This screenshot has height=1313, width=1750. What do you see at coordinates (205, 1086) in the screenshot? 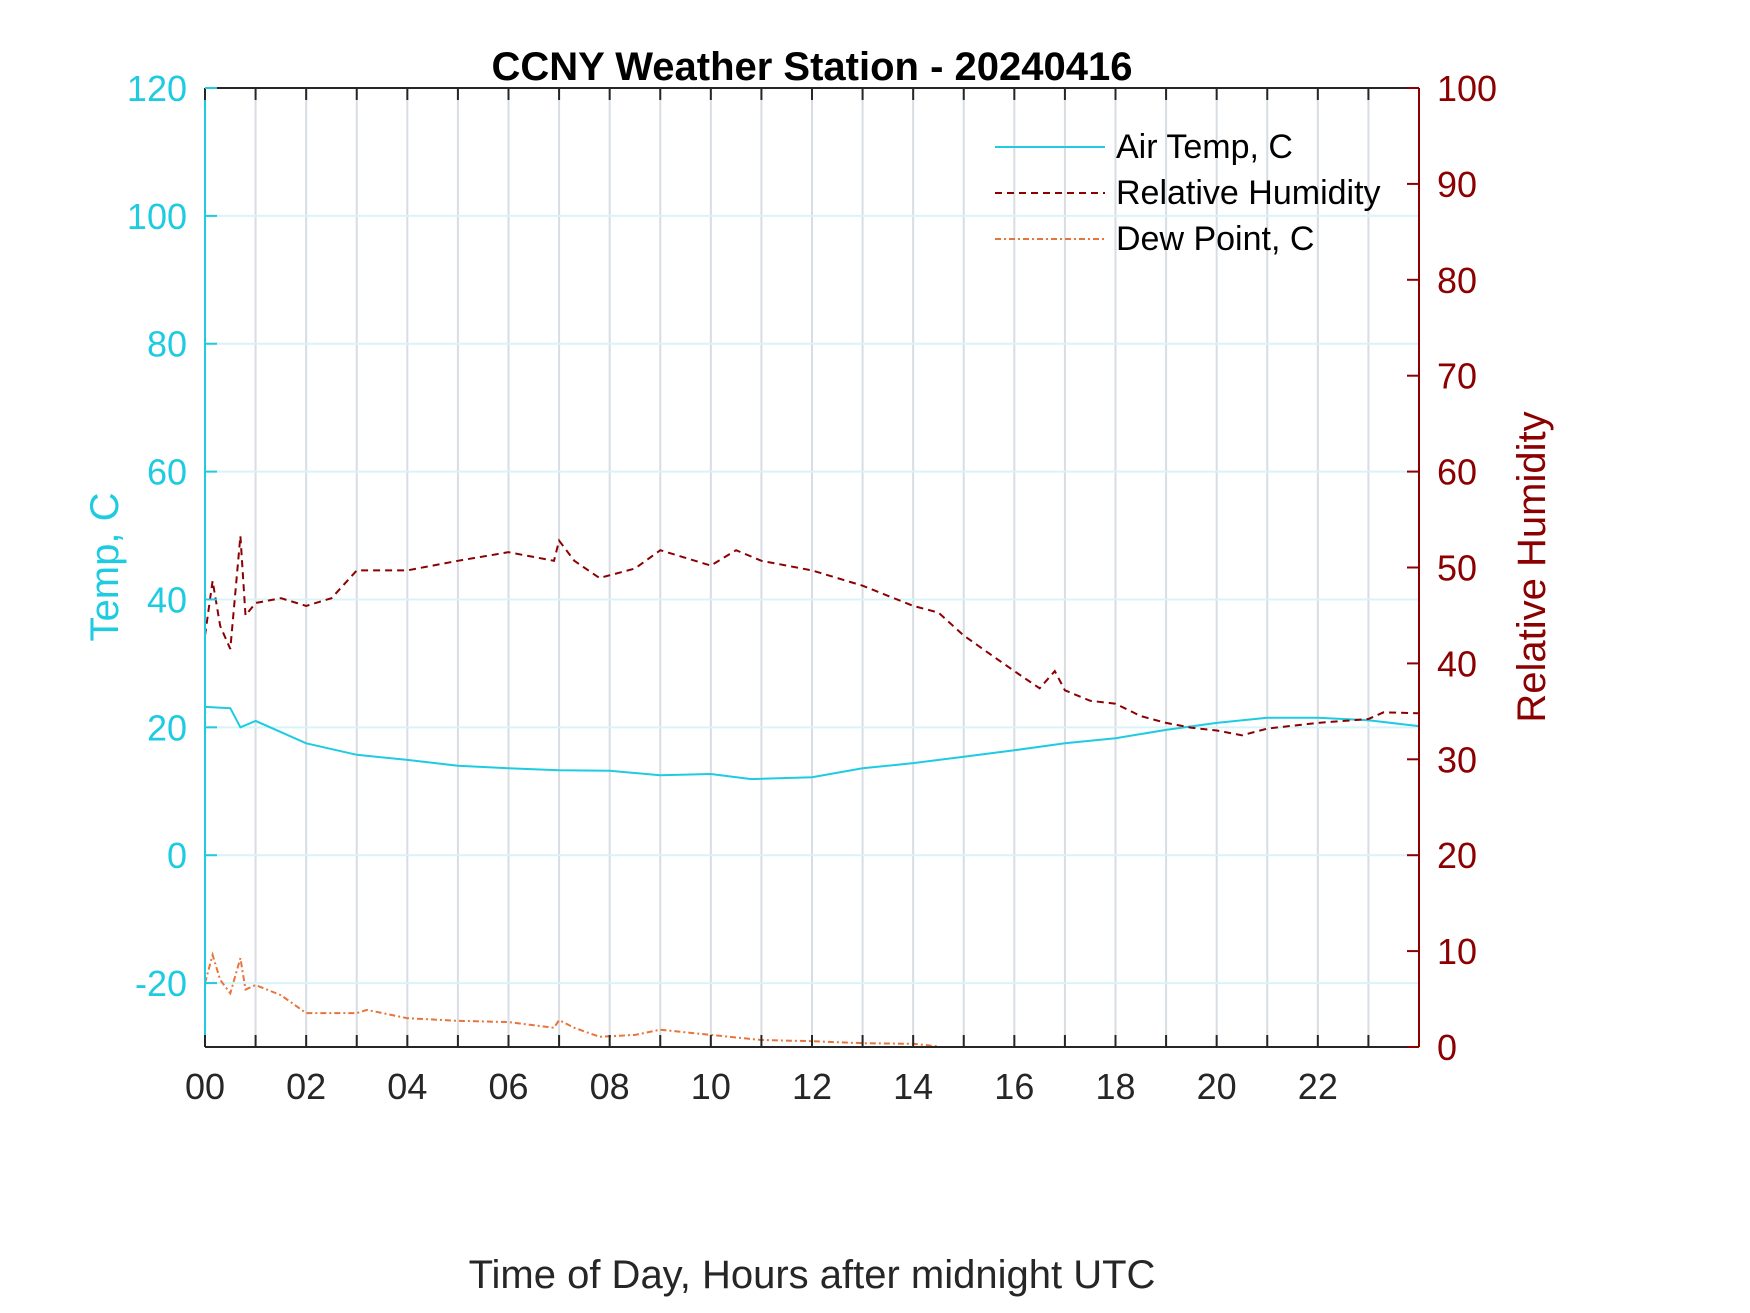
I see `x-tick-label: 00` at bounding box center [205, 1086].